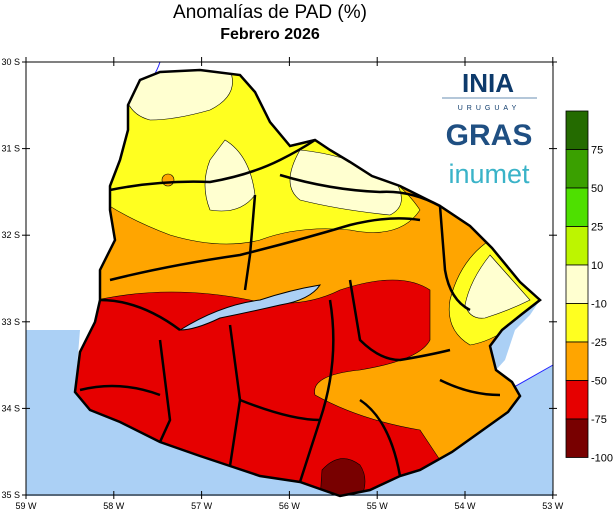 This screenshot has height=514, width=615. Describe the element at coordinates (599, 420) in the screenshot. I see `legend-label: -75` at that location.